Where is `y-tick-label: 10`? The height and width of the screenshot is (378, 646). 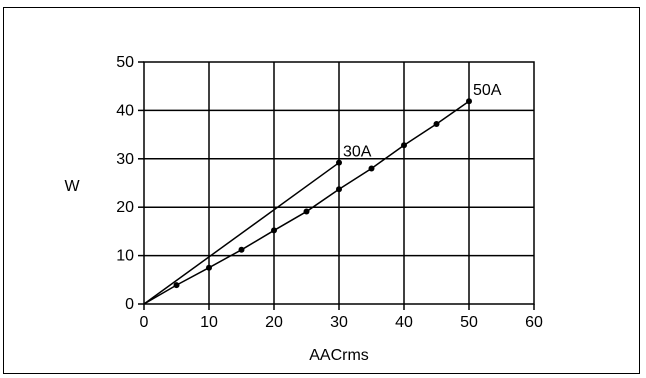
y-tick-label: 10 is located at coordinates (125, 256).